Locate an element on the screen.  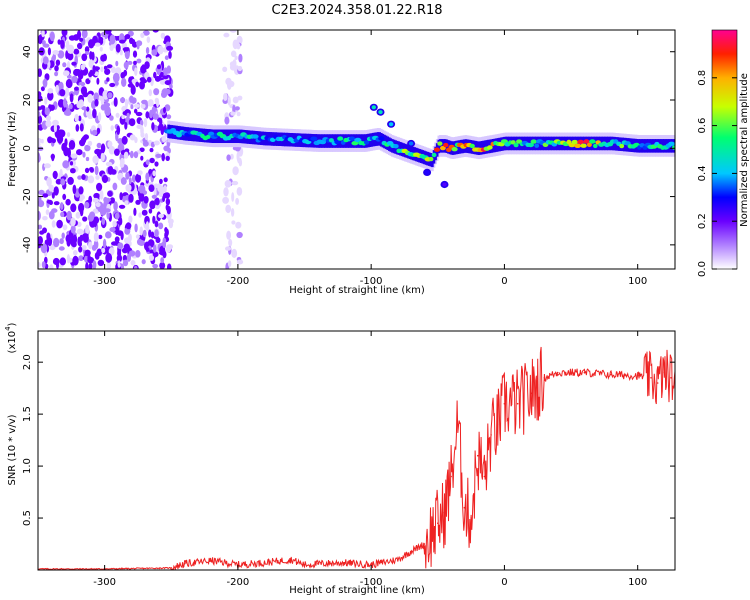
y-tick-label: 1.5 is located at coordinates (27, 414).